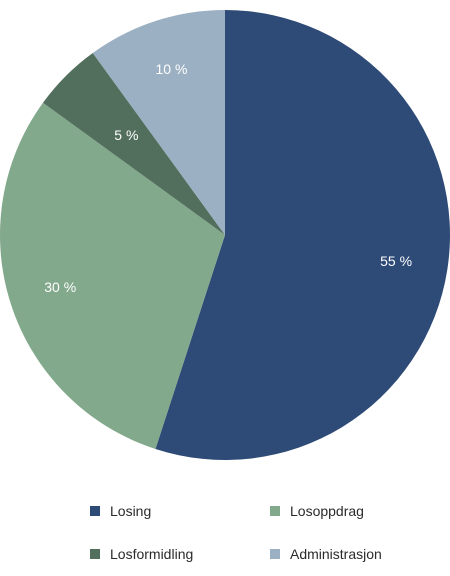 Image resolution: width=450 pixels, height=576 pixels. Describe the element at coordinates (60, 287) in the screenshot. I see `data-label-losoppdrag: 30 %` at that location.